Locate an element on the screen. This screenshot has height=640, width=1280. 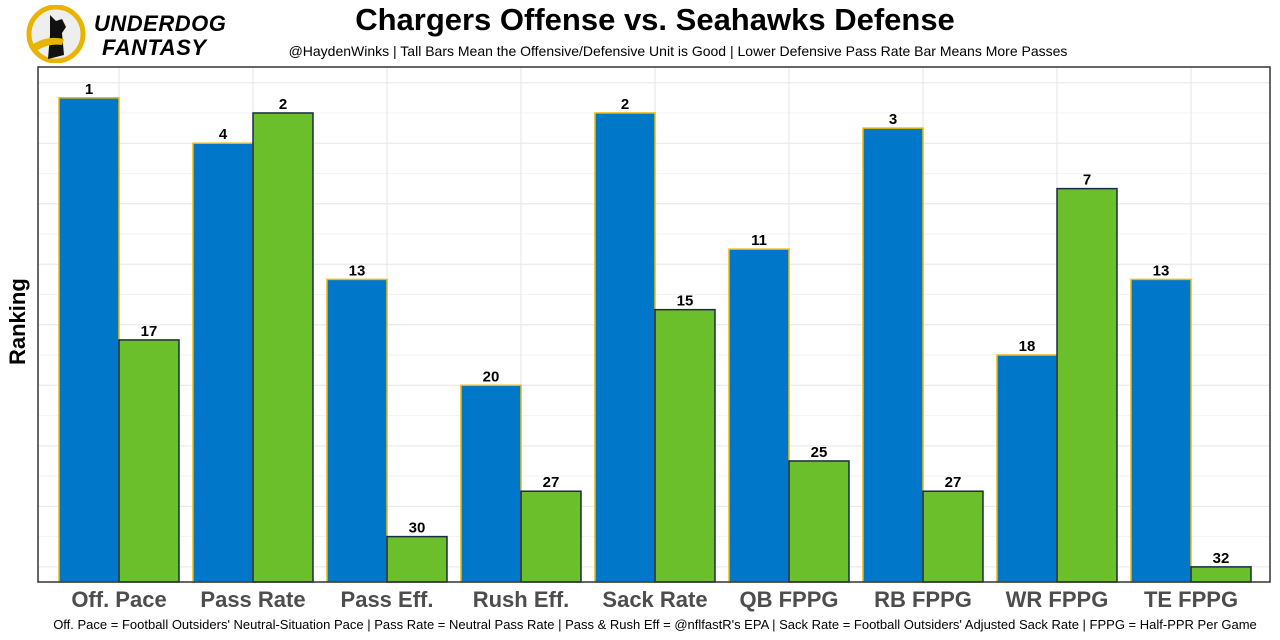
x-tick-label: Sack Rate is located at coordinates (654, 599).